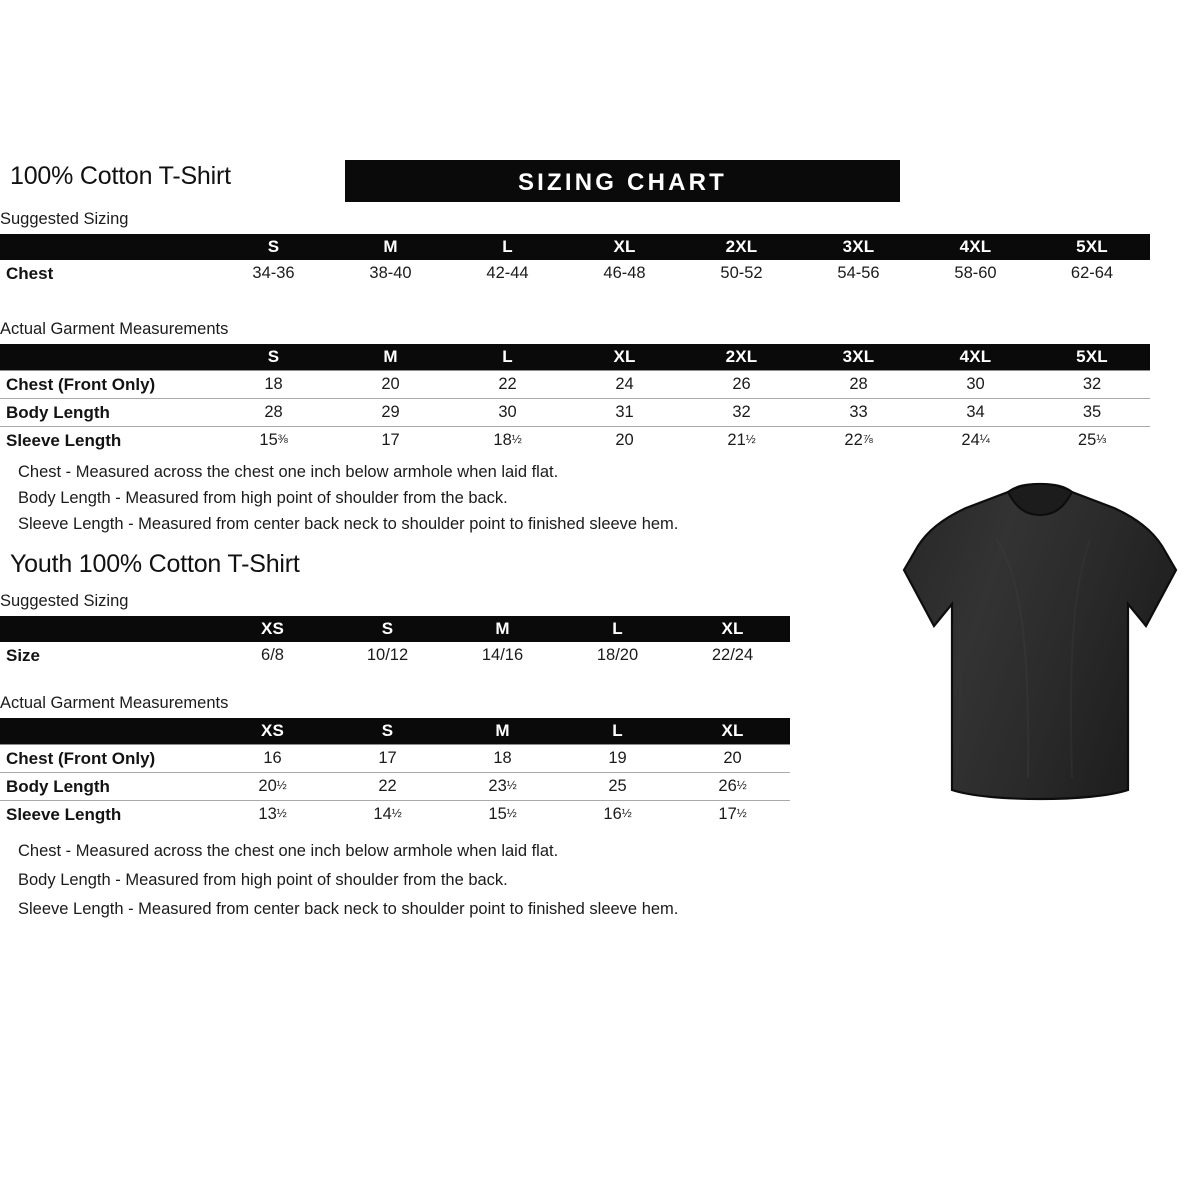  What do you see at coordinates (741, 246) in the screenshot?
I see `adult-suggested-column-header: 2XL` at bounding box center [741, 246].